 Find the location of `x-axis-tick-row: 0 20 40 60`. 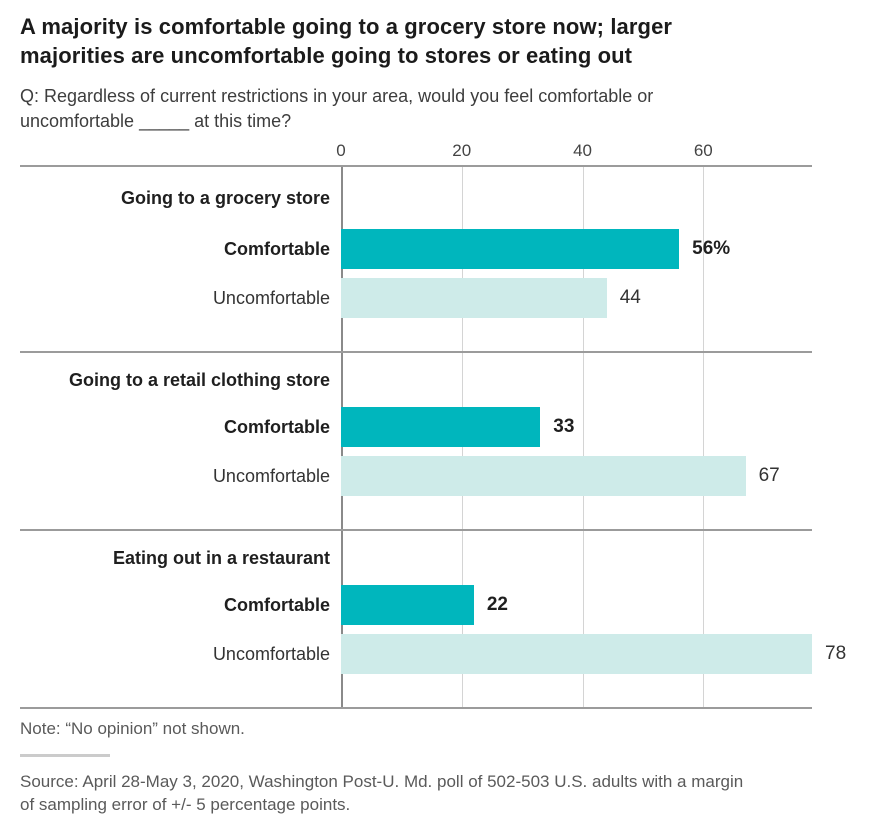

x-axis-tick-row: 0 20 40 60 is located at coordinates (574, 153).